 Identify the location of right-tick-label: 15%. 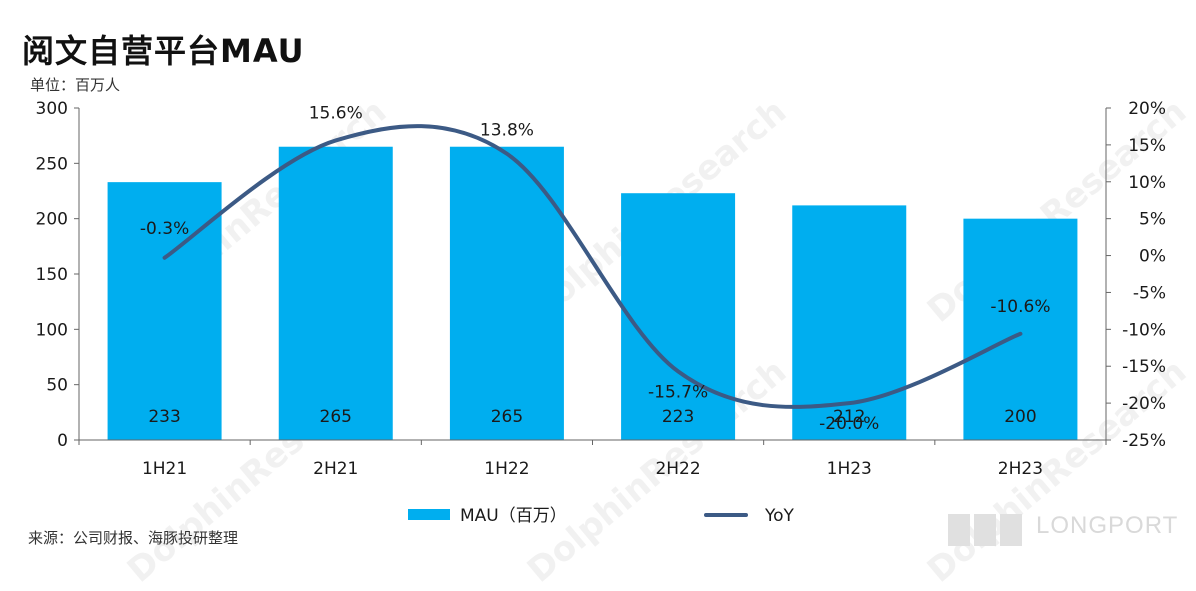
(1147, 146).